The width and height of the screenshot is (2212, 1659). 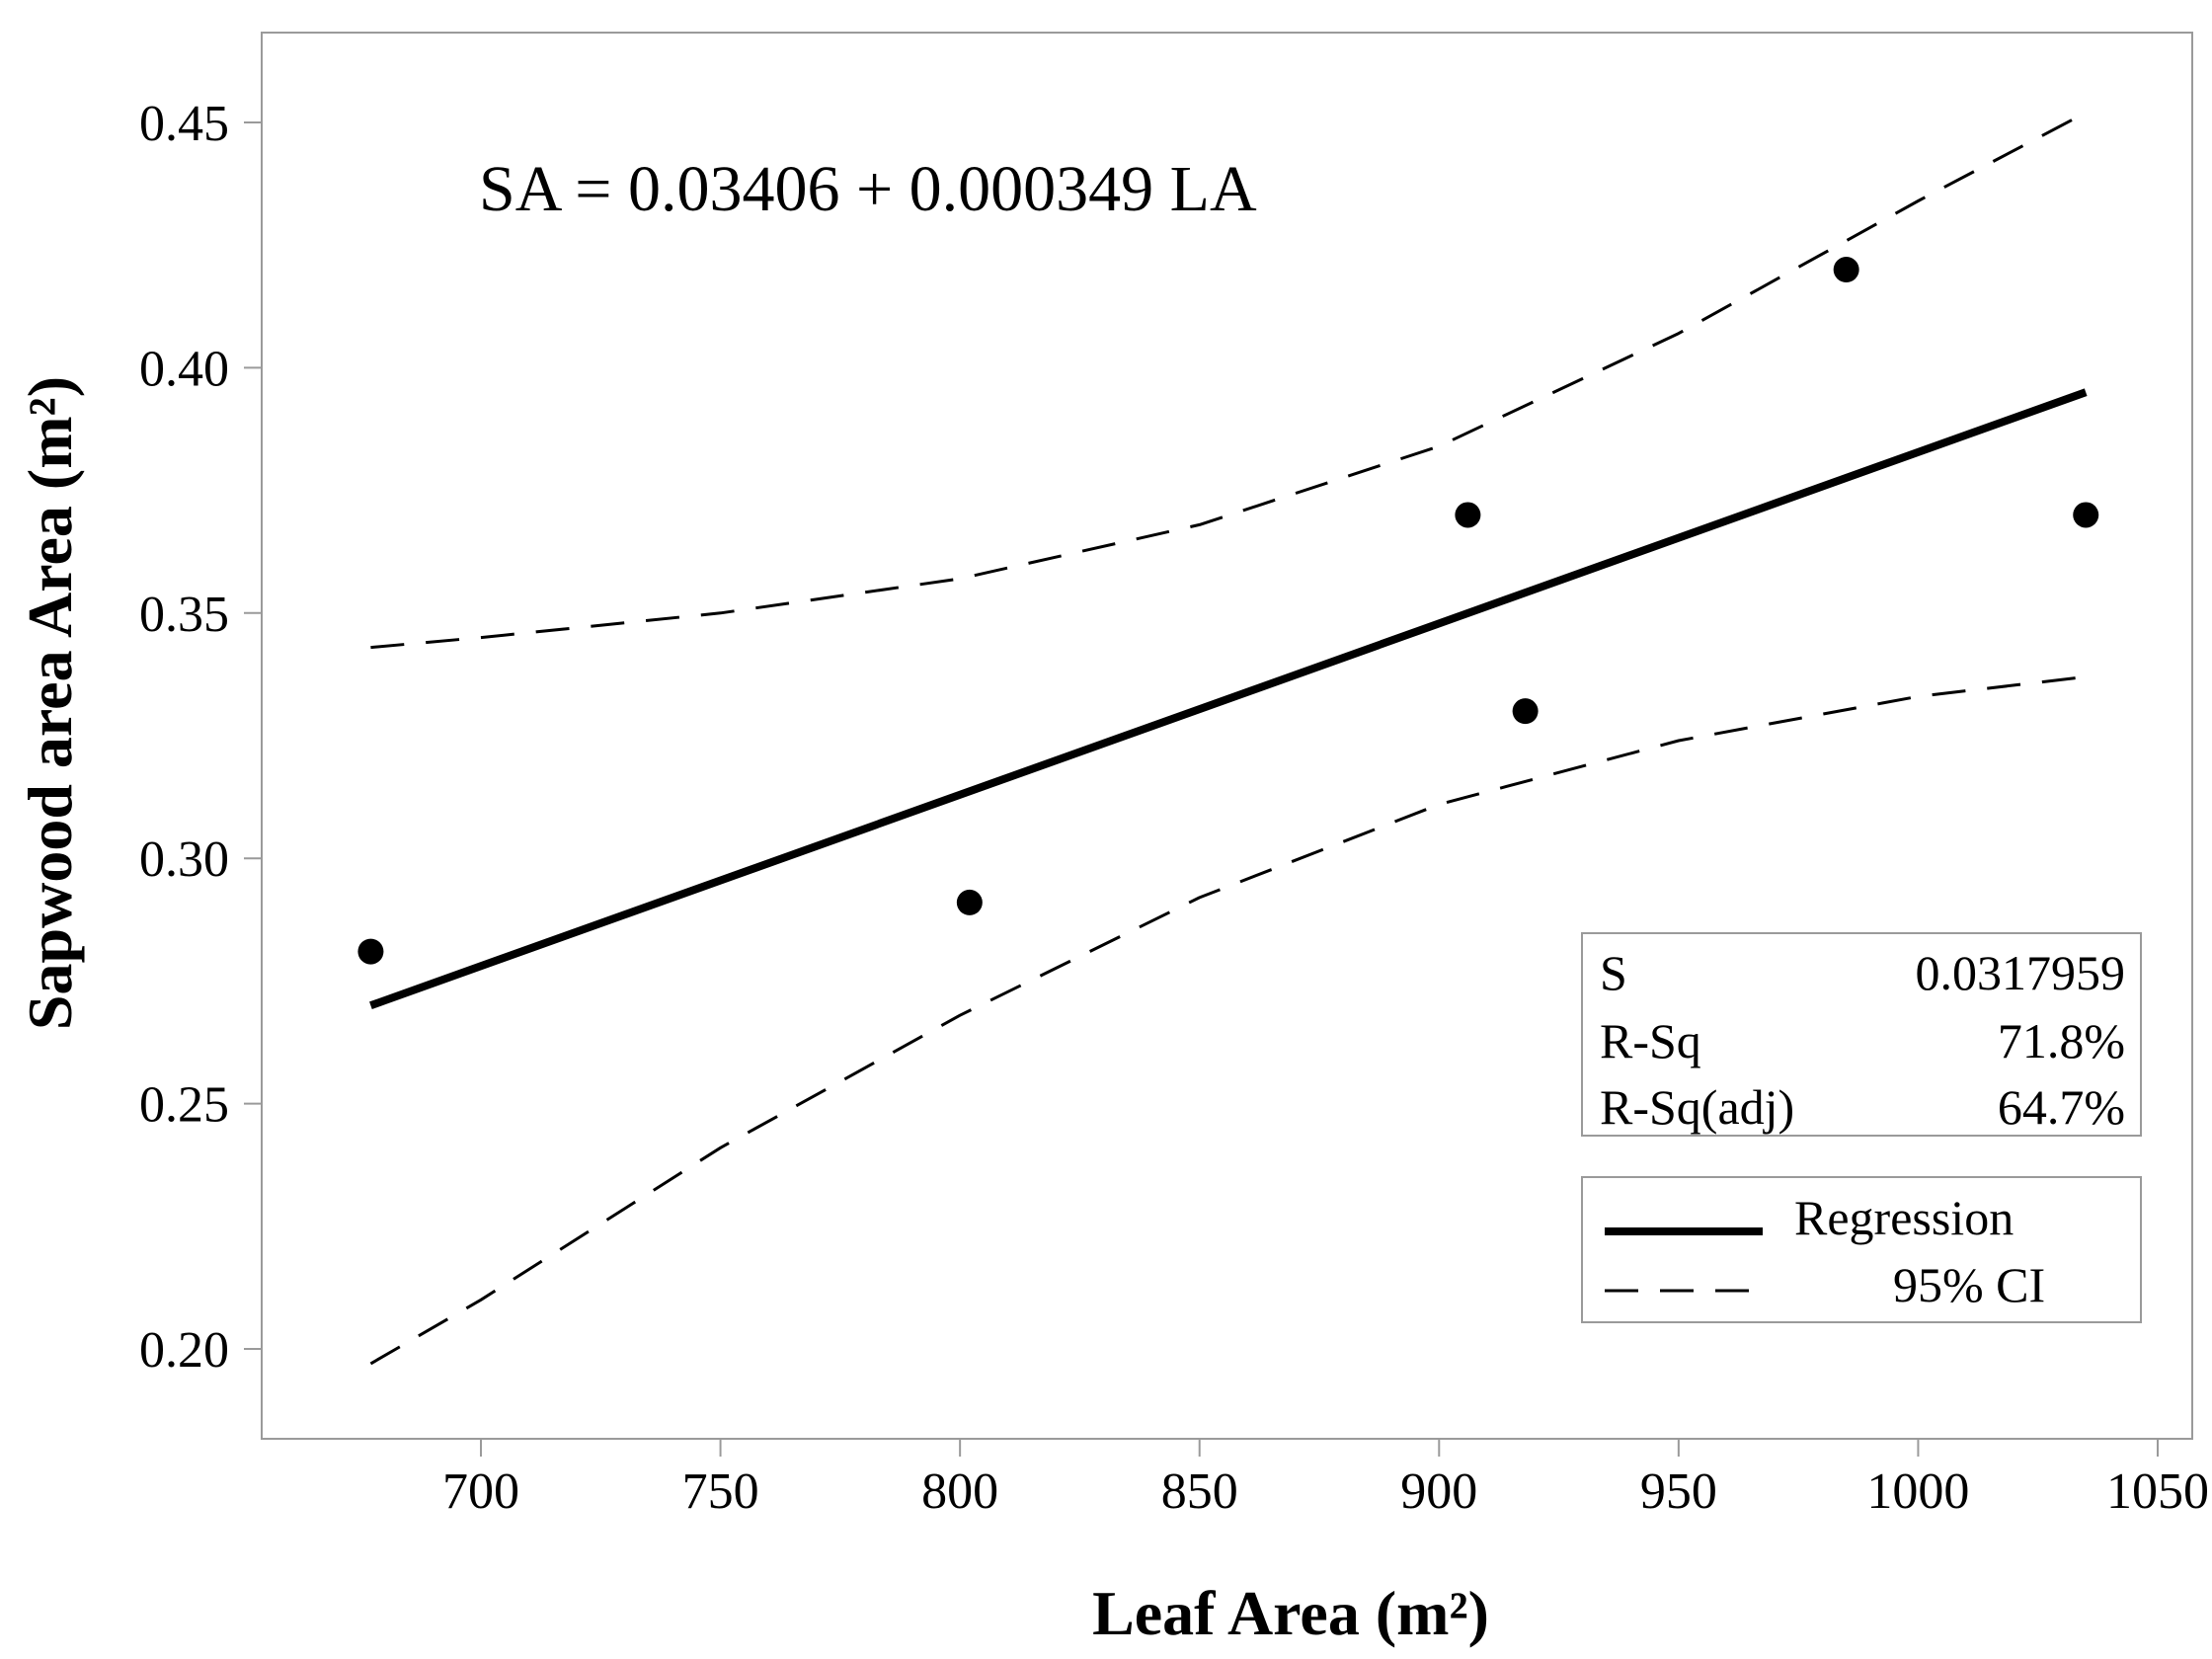 I want to click on stats-box: S 0.0317959 R-Sq 71.8% R-Sq(adj) 64.7%, so click(x=1862, y=1034).